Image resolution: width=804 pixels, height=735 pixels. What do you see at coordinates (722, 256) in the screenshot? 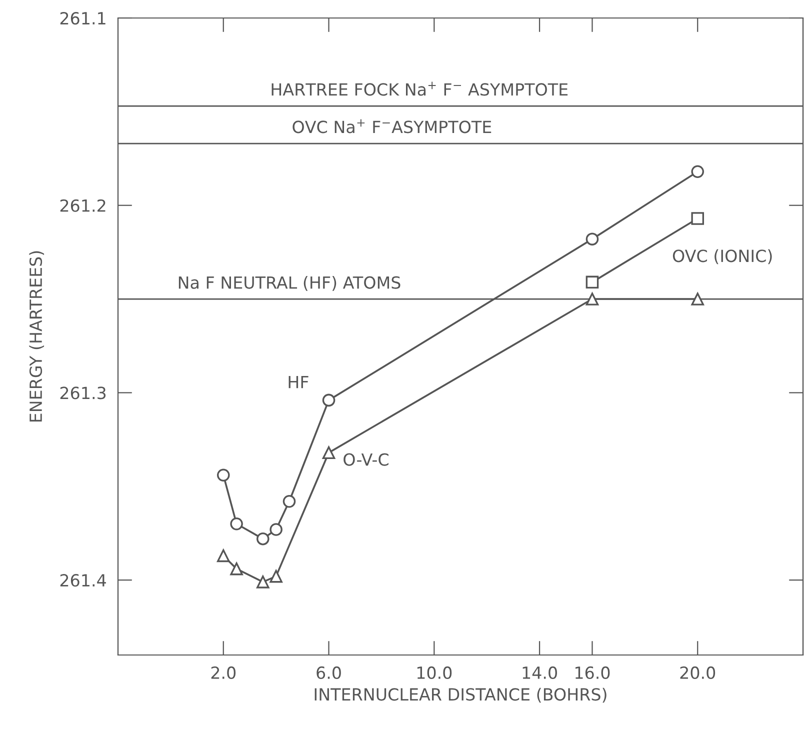
I see `series-label: OVC (IONIC)` at bounding box center [722, 256].